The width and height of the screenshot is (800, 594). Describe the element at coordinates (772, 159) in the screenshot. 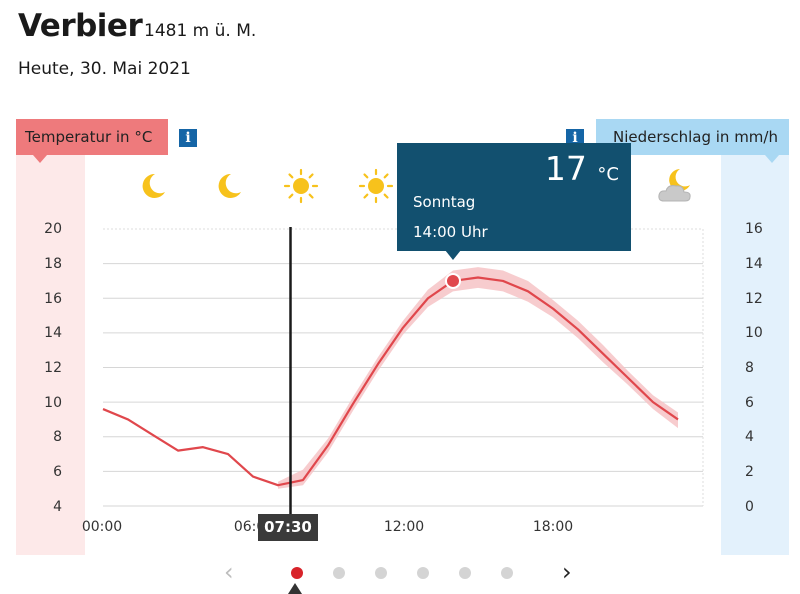

I see `precipitation-label-pointer` at that location.